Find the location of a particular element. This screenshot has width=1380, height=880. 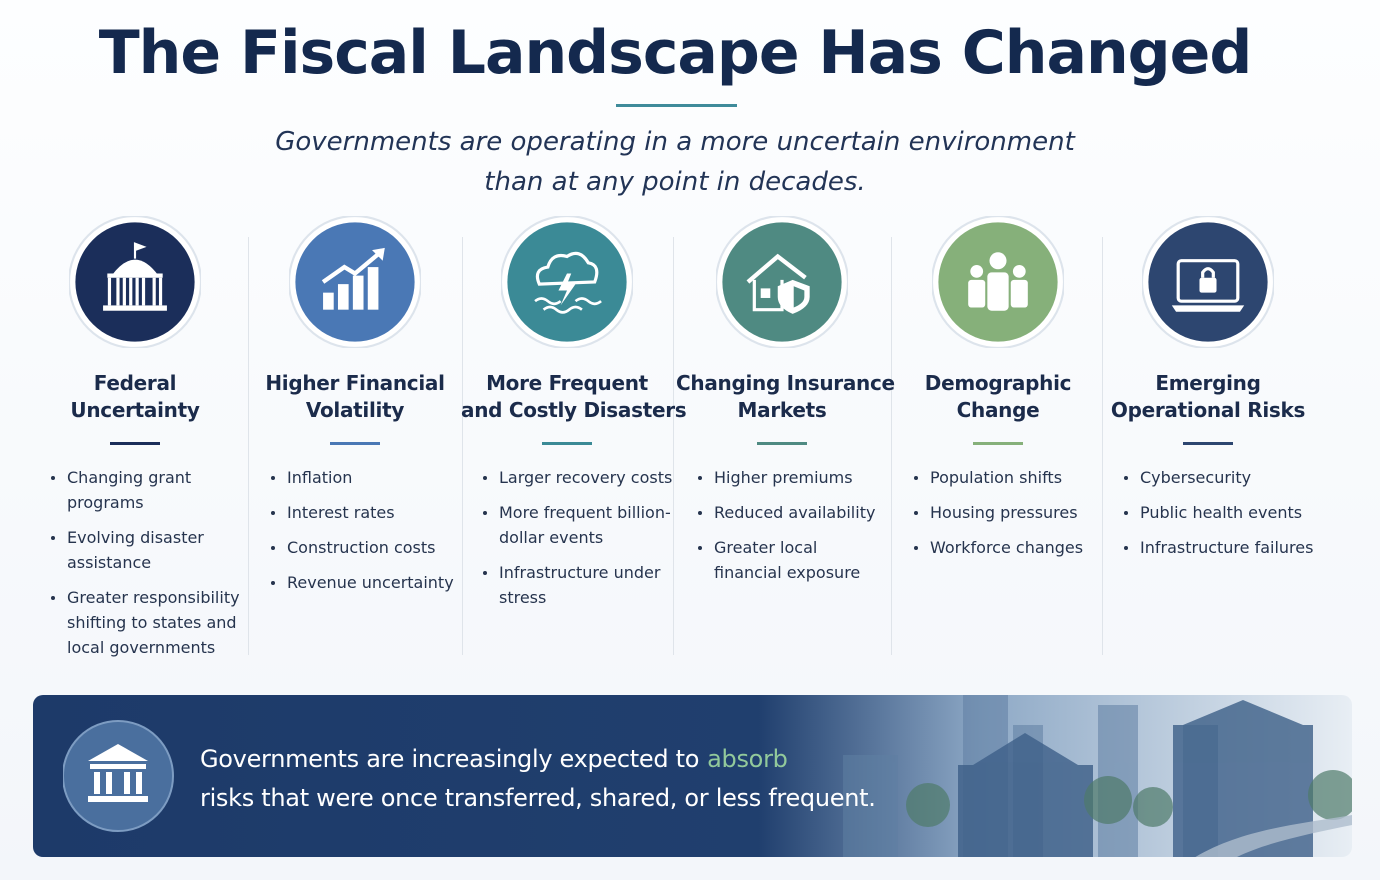

column-title-line: Uncertainty is located at coordinates (135, 410).